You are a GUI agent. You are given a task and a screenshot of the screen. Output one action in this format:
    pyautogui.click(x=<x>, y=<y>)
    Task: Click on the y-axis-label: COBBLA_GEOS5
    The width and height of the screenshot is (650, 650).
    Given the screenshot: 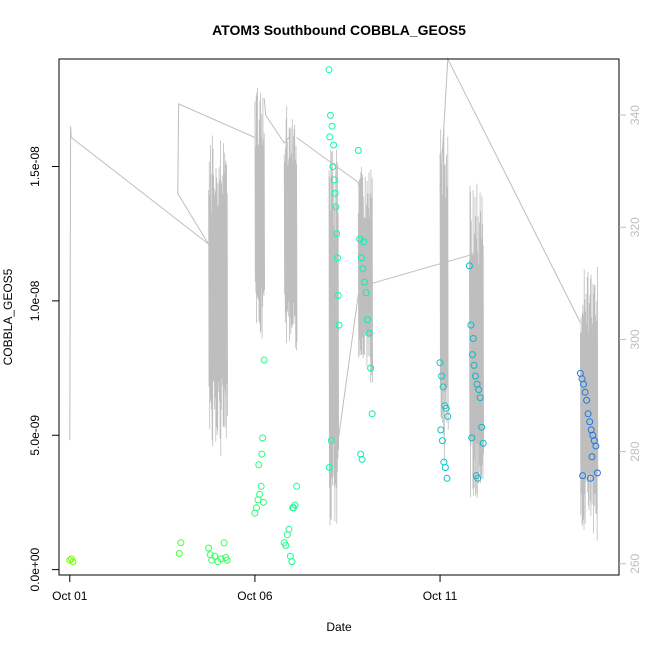 What is the action you would take?
    pyautogui.click(x=8, y=316)
    